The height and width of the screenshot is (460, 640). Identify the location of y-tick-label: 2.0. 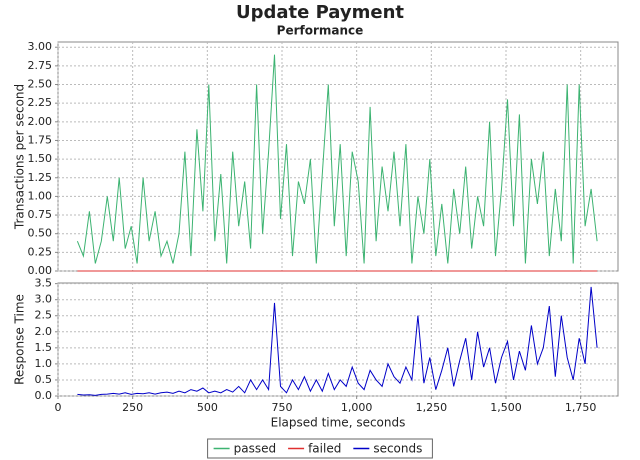
(44, 331).